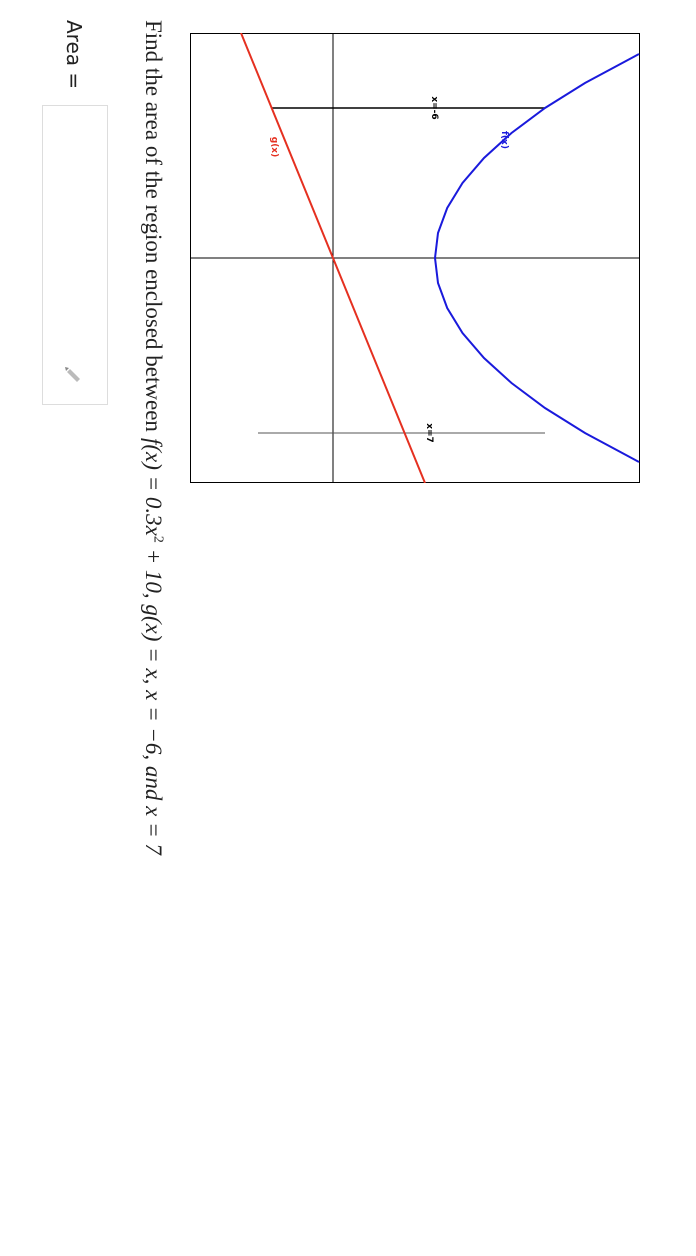  Describe the element at coordinates (153, 701) in the screenshot. I see `math-rest: + 10, g(x) = x, x = −6, and x = 7` at that location.